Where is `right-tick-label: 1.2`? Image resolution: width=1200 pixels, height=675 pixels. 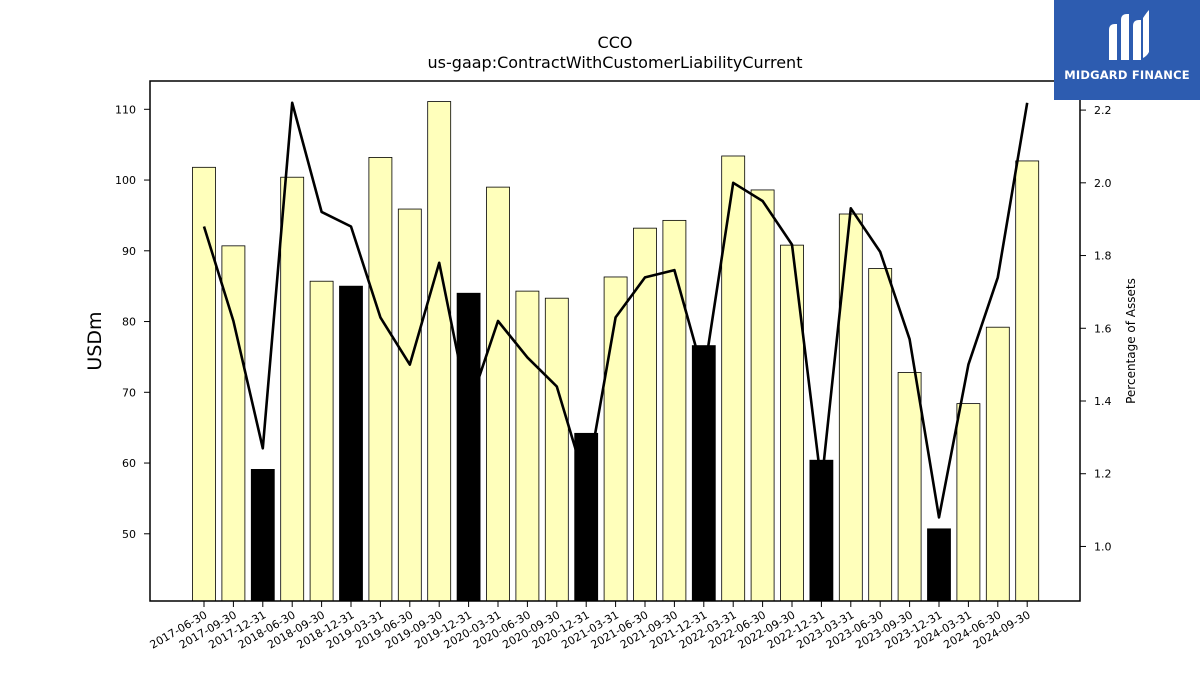
right-tick-label: 1.2 is located at coordinates (1103, 474).